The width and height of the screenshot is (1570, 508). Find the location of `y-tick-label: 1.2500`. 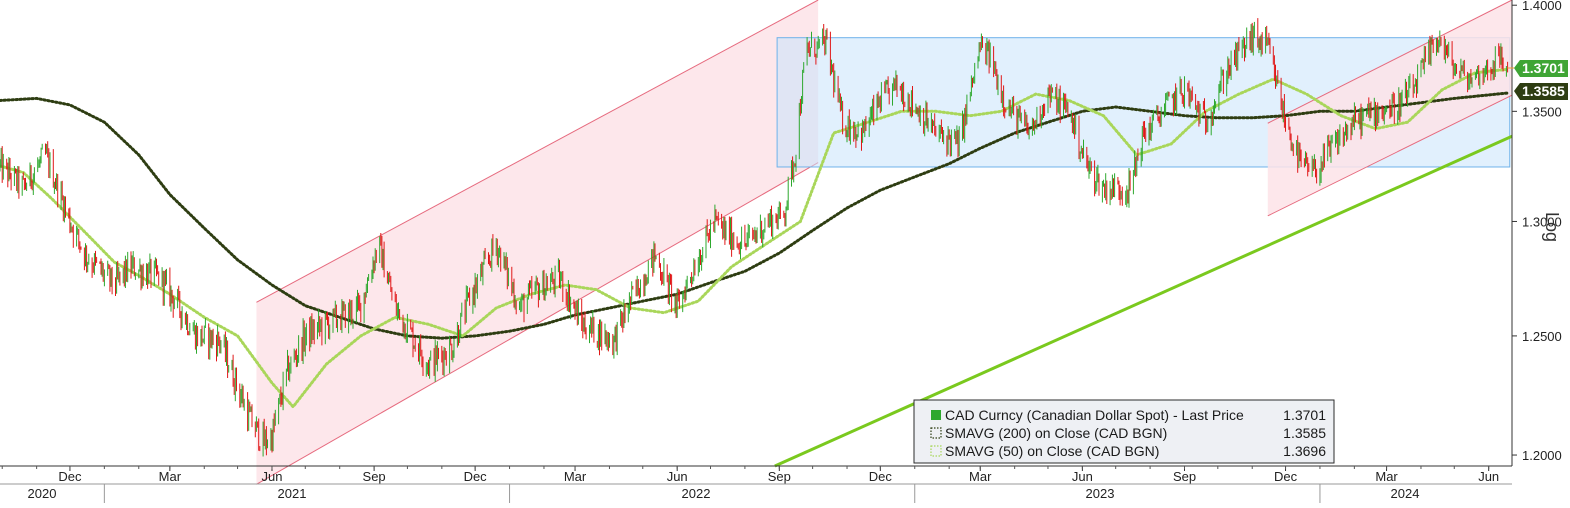

y-tick-label: 1.2500 is located at coordinates (1542, 336).